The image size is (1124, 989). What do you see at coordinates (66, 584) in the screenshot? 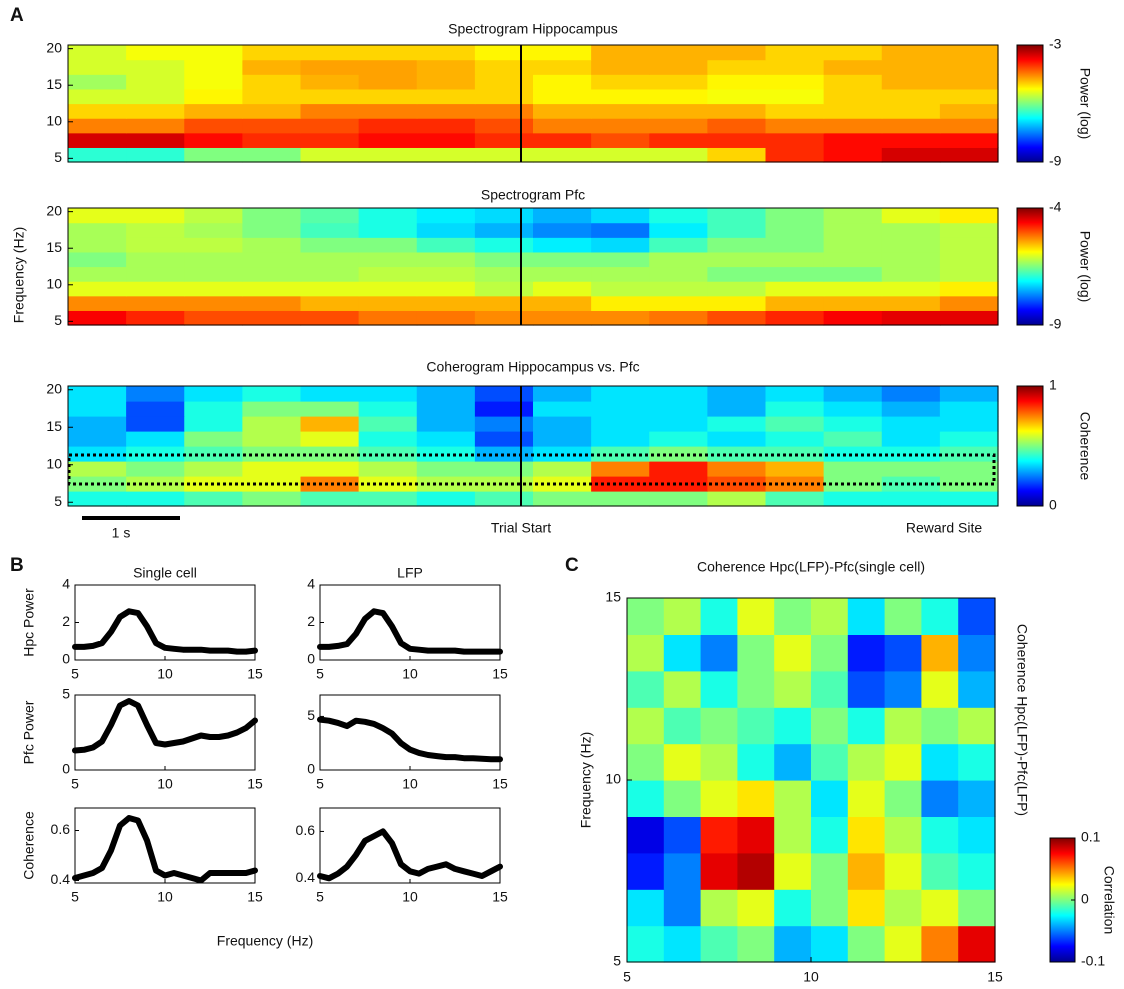
I see `y-tick-label: 4` at bounding box center [66, 584].